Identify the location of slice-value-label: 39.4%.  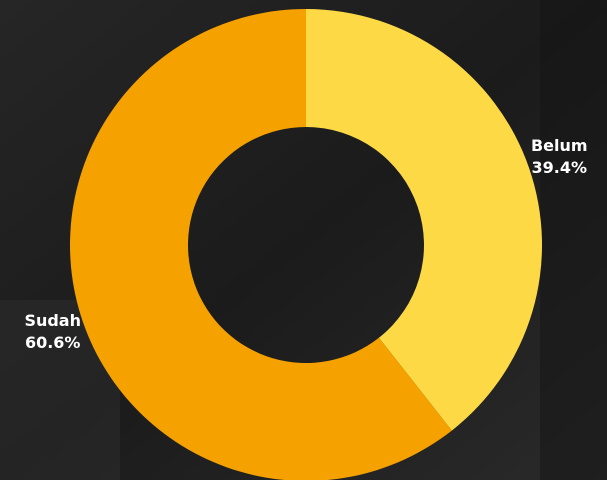
(560, 167).